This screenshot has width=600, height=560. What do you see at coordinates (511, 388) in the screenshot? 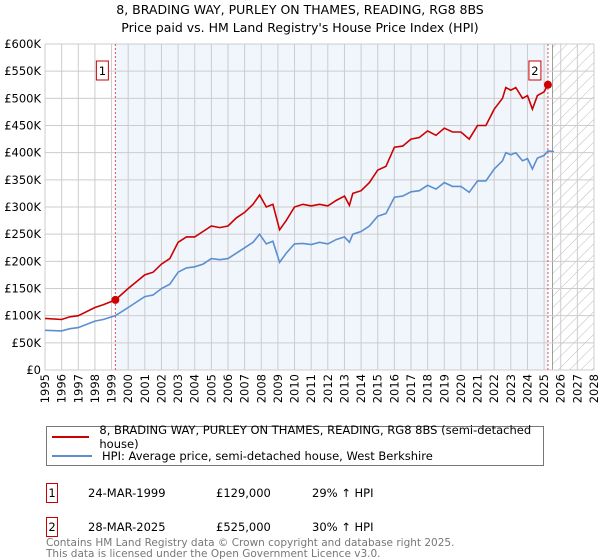
I see `x-tick-label: 2023` at bounding box center [511, 388].